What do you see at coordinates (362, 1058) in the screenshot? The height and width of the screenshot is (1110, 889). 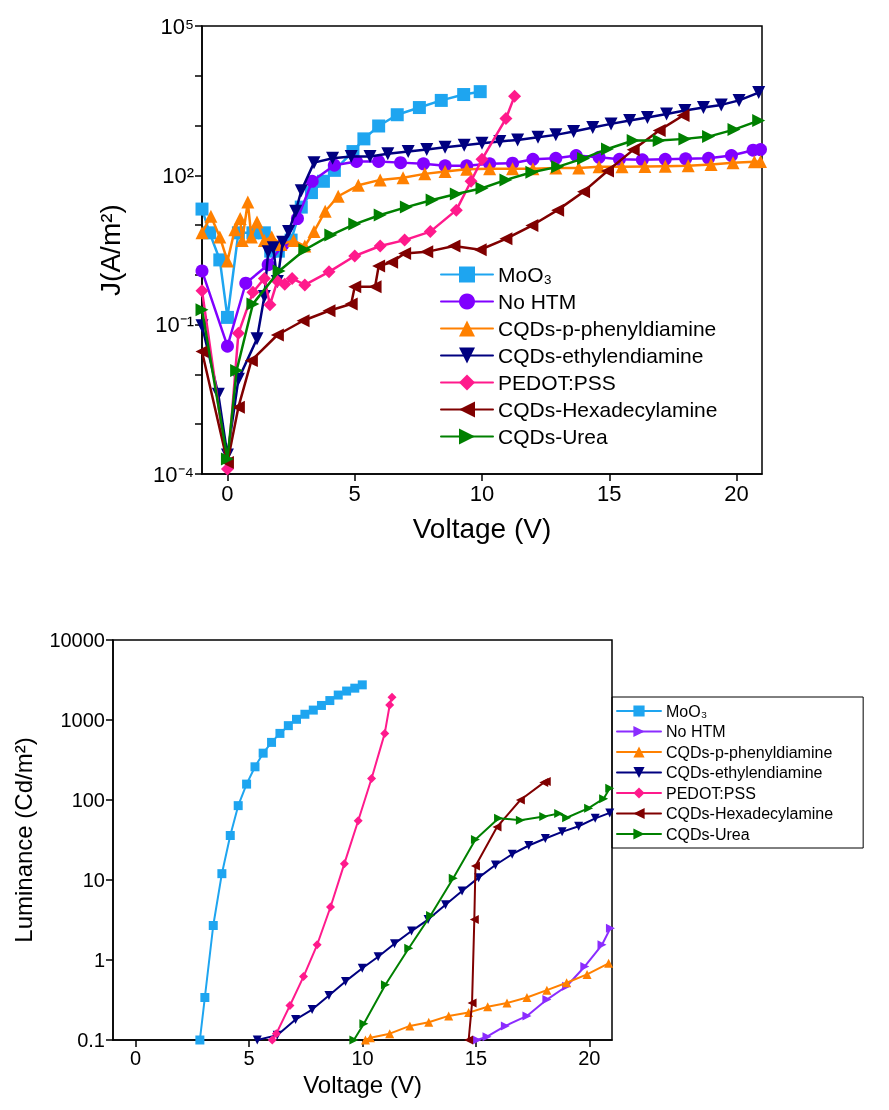 I see `x-tick-label: 10` at bounding box center [362, 1058].